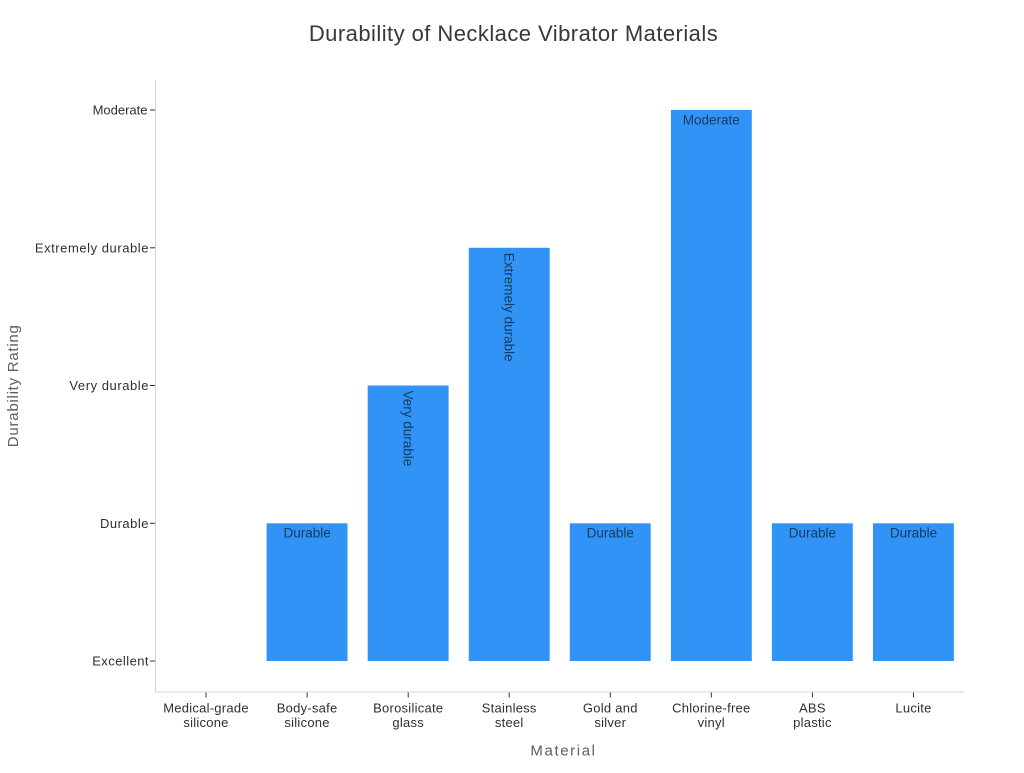 The image size is (1024, 773). What do you see at coordinates (610, 722) in the screenshot?
I see `svg-text: silver` at bounding box center [610, 722].